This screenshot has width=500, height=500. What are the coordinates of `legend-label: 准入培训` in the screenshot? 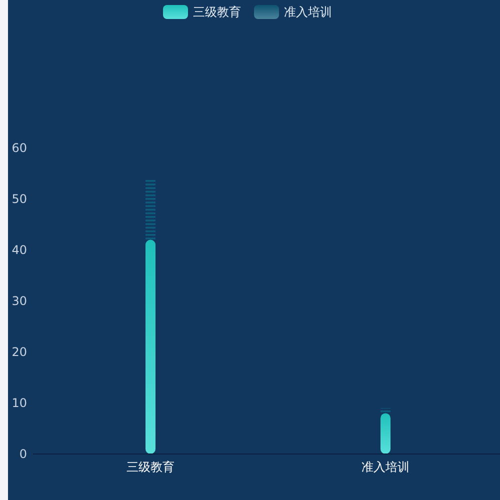 It's located at (308, 12).